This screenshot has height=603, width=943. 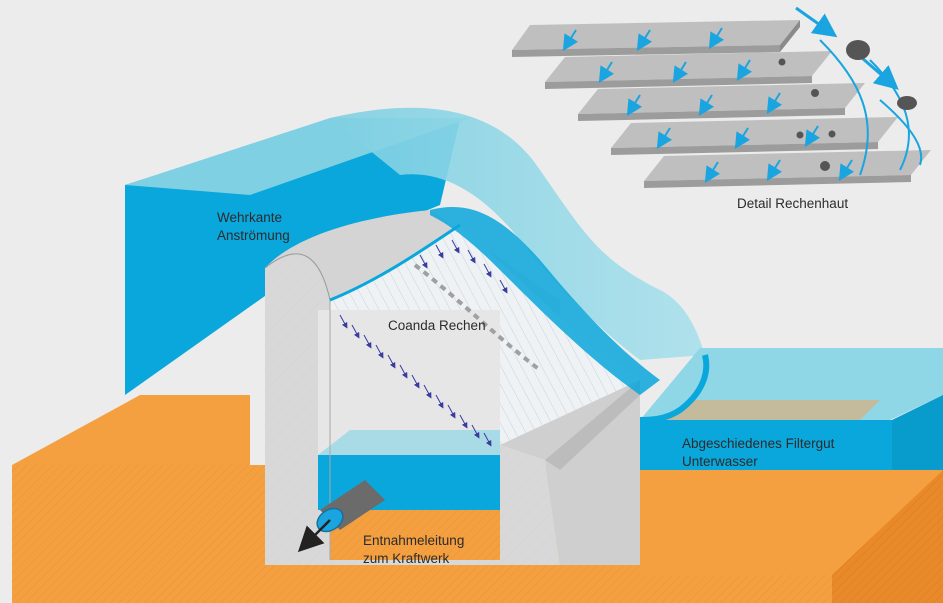 What do you see at coordinates (406, 558) in the screenshot?
I see `label-zum-kraftwerk: zum Kraftwerk` at bounding box center [406, 558].